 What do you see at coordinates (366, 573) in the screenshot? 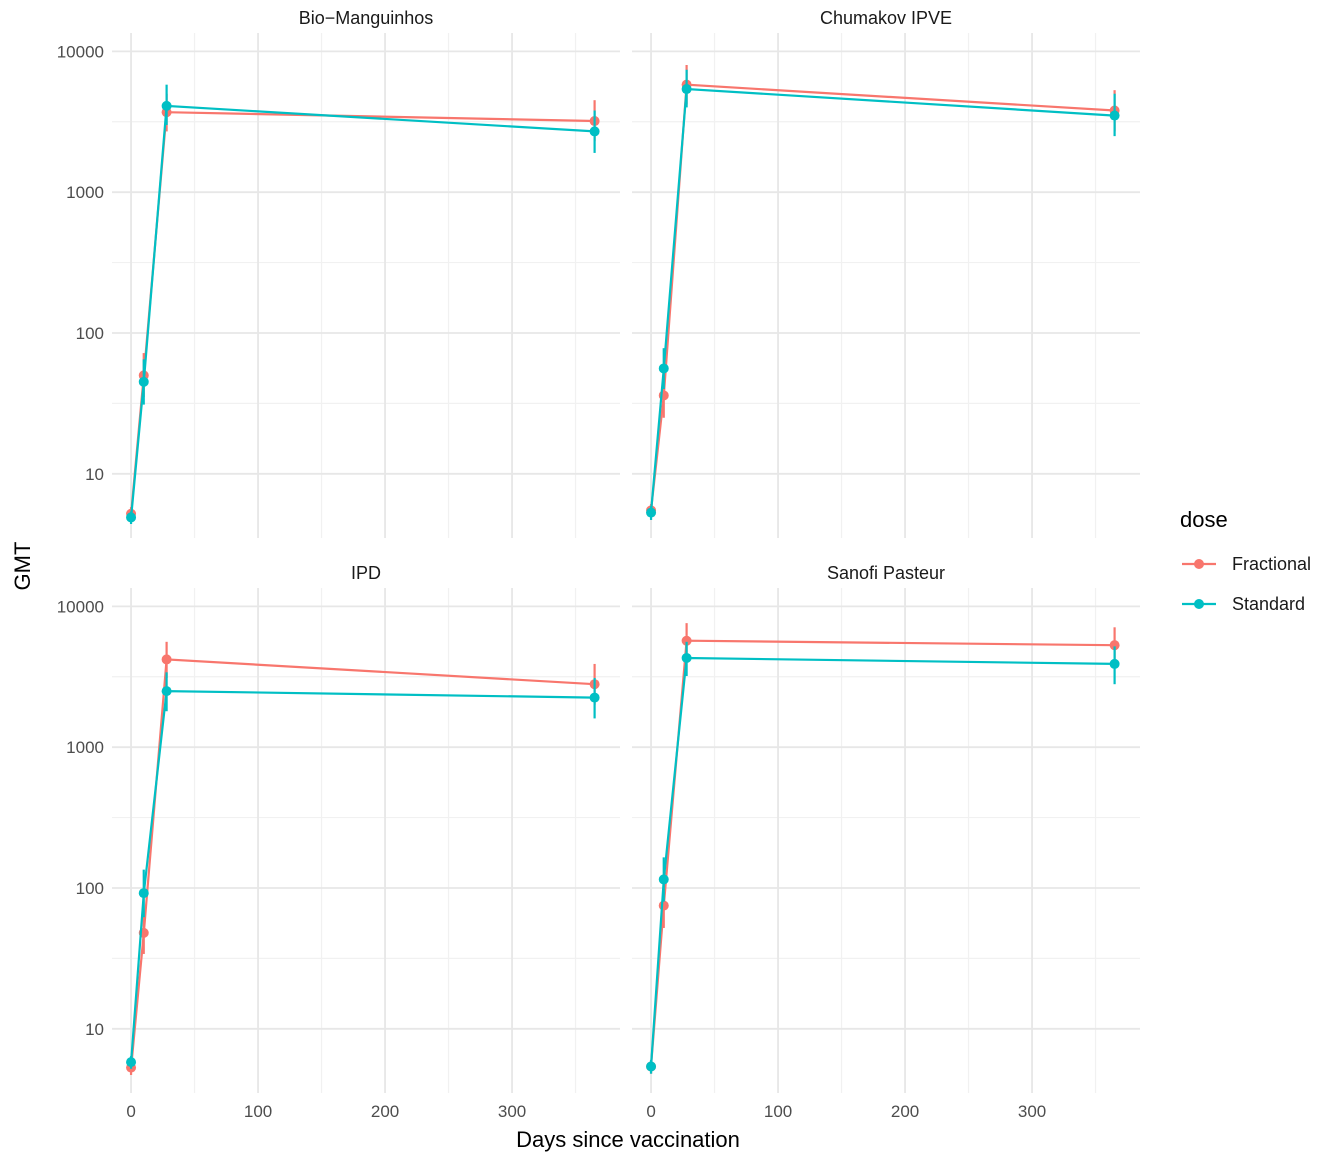
I see `panel-title: IPD` at bounding box center [366, 573].